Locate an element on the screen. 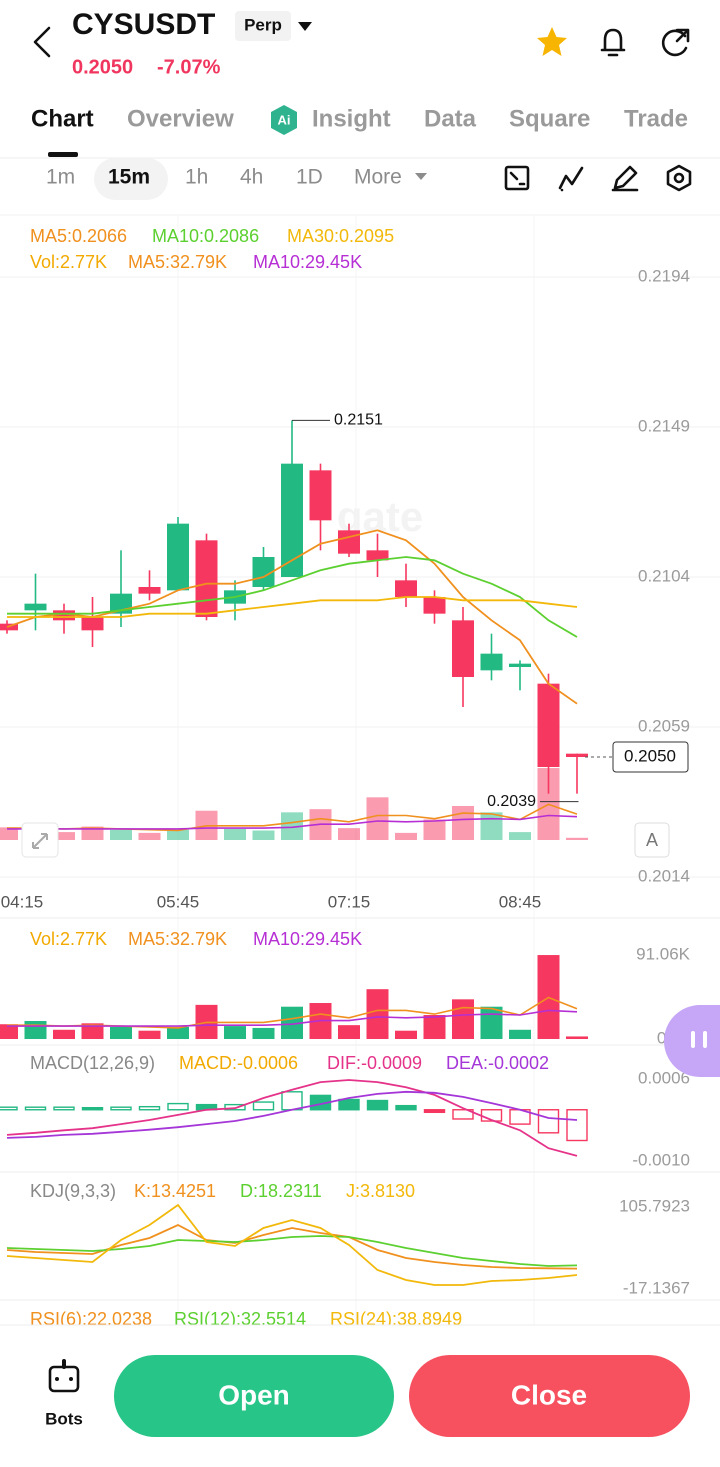  legend-item: KDJ(9,3,3) is located at coordinates (73, 1191).